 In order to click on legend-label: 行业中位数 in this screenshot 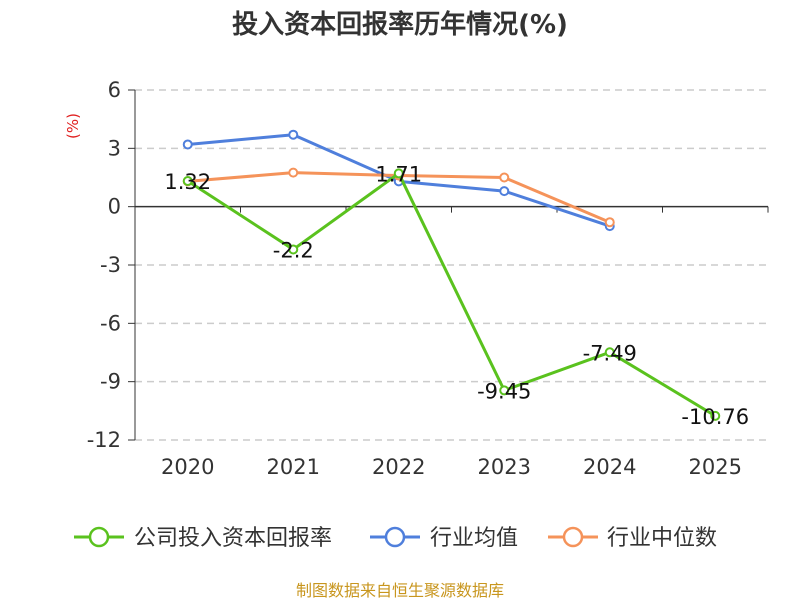, I will do `click(662, 538)`.